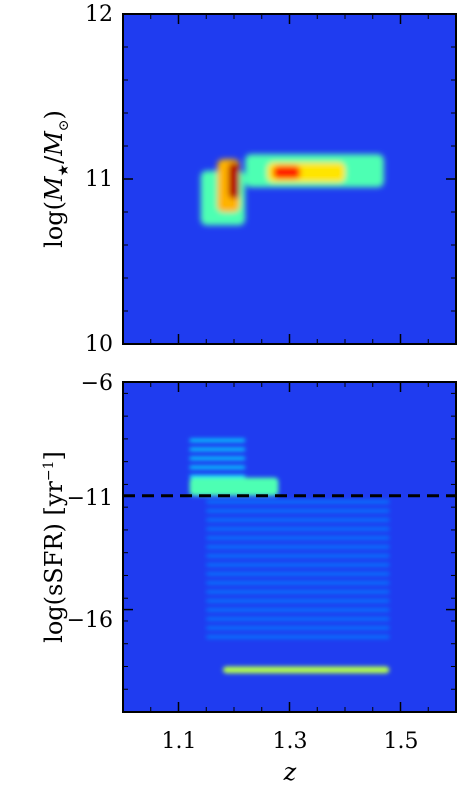  What do you see at coordinates (99, 14) in the screenshot?
I see `top-ytick-label-12: 12` at bounding box center [99, 14].